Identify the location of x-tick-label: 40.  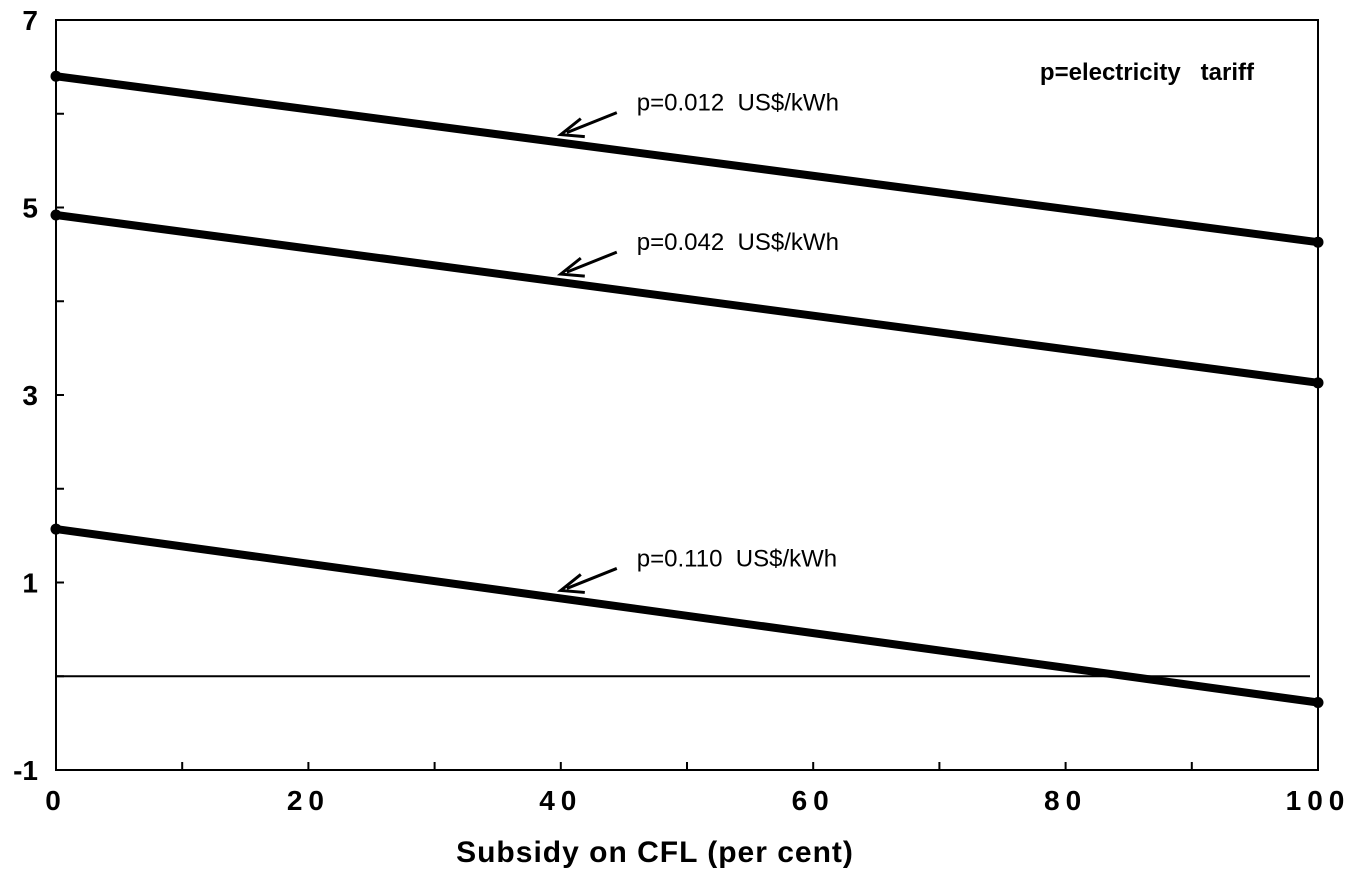
(560, 800).